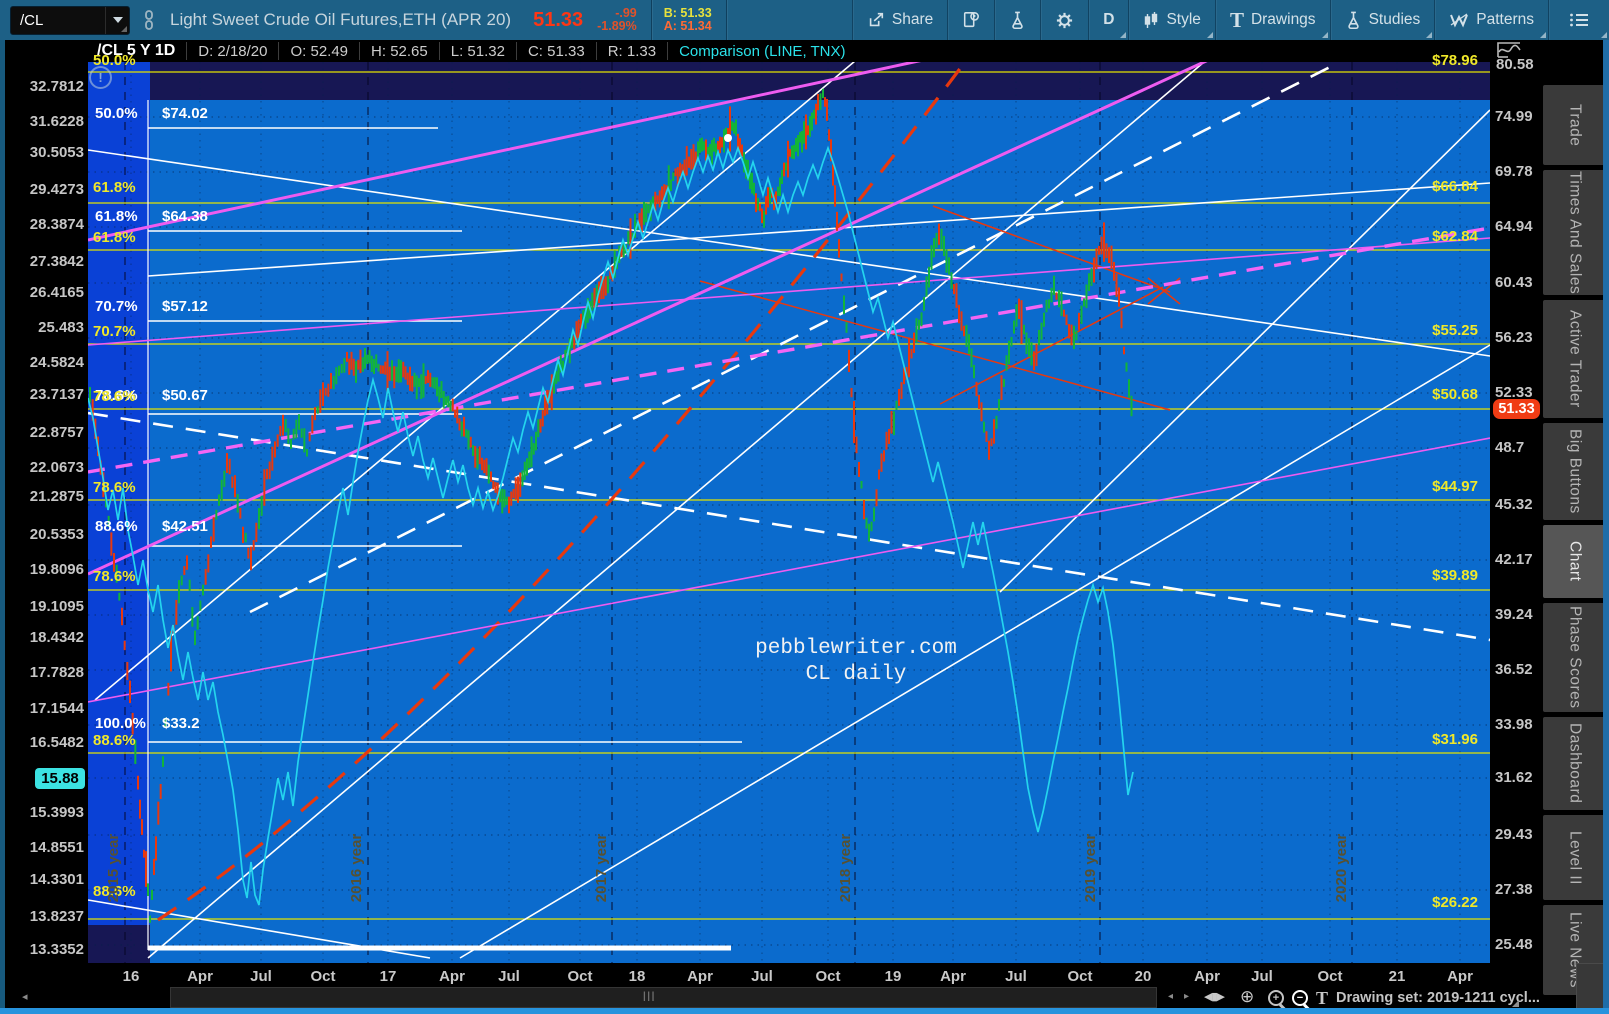  I want to click on link-icon, so click(149, 20).